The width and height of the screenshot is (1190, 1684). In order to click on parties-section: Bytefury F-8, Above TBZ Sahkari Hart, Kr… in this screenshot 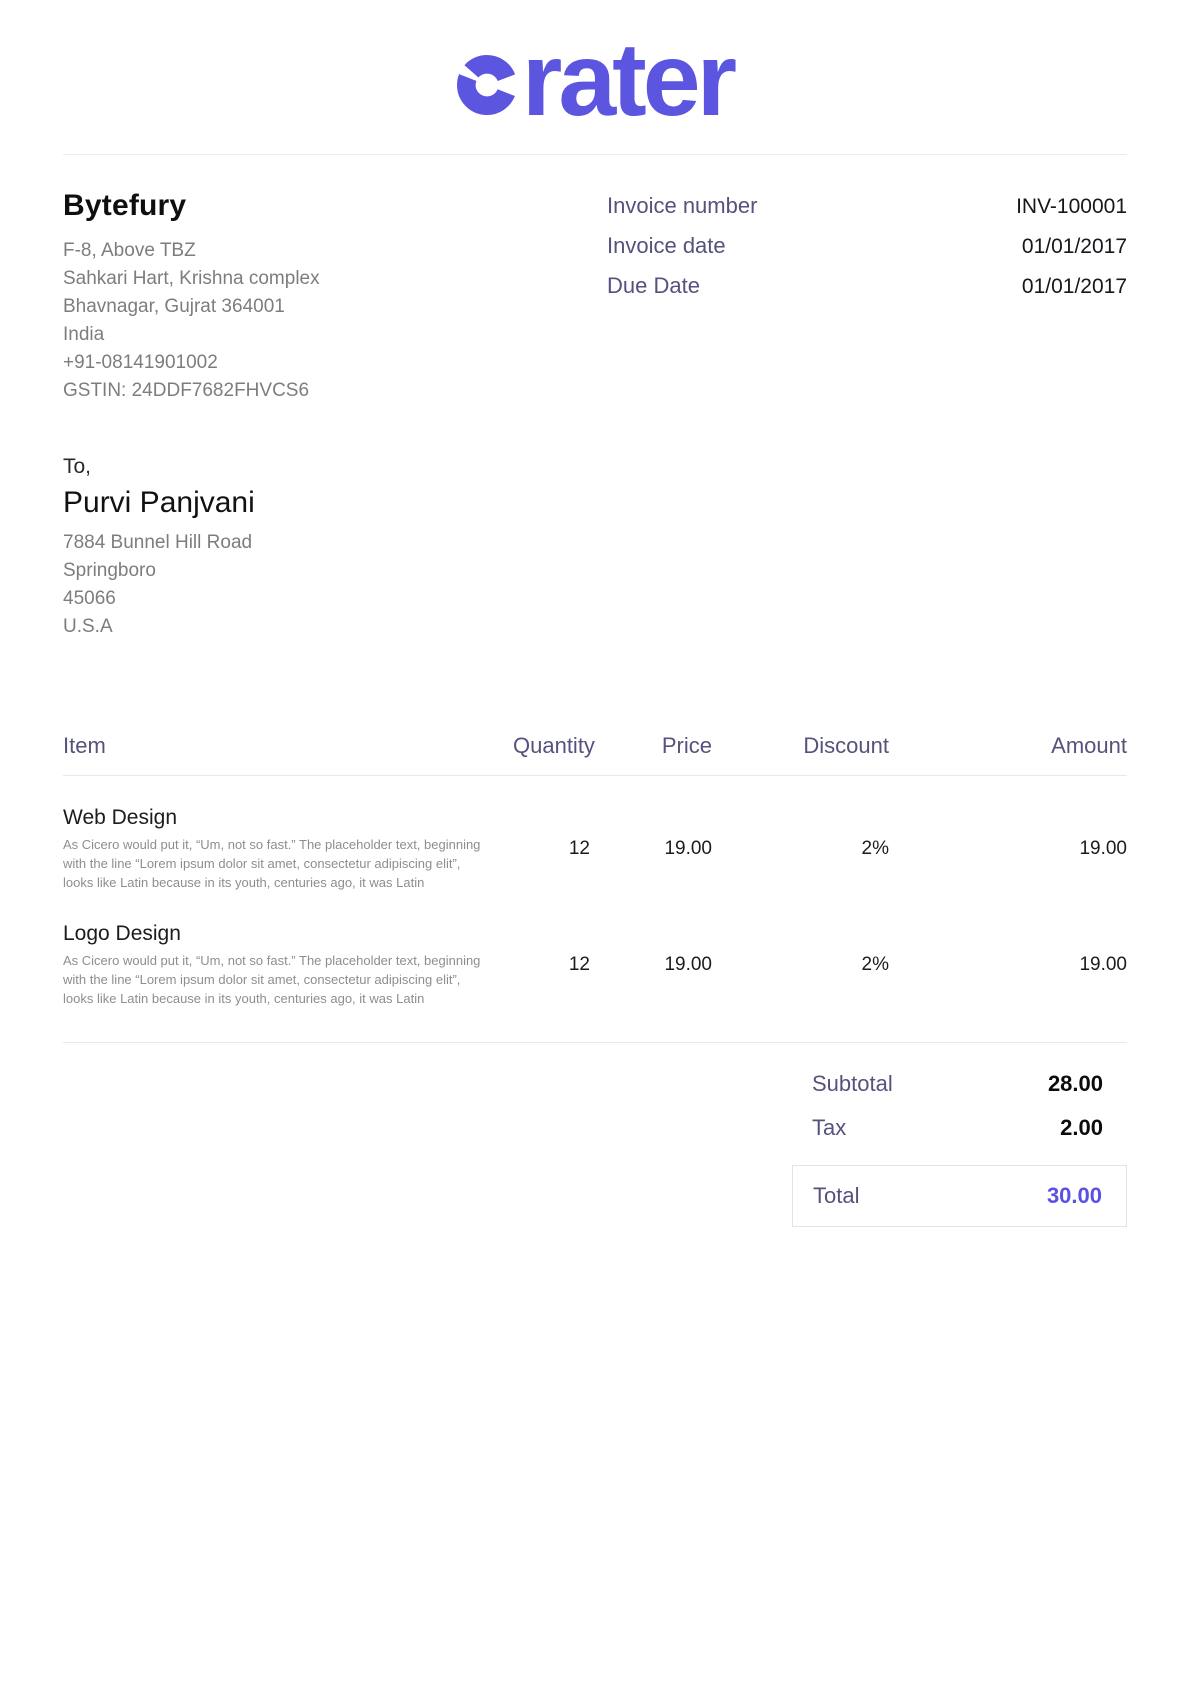, I will do `click(595, 297)`.